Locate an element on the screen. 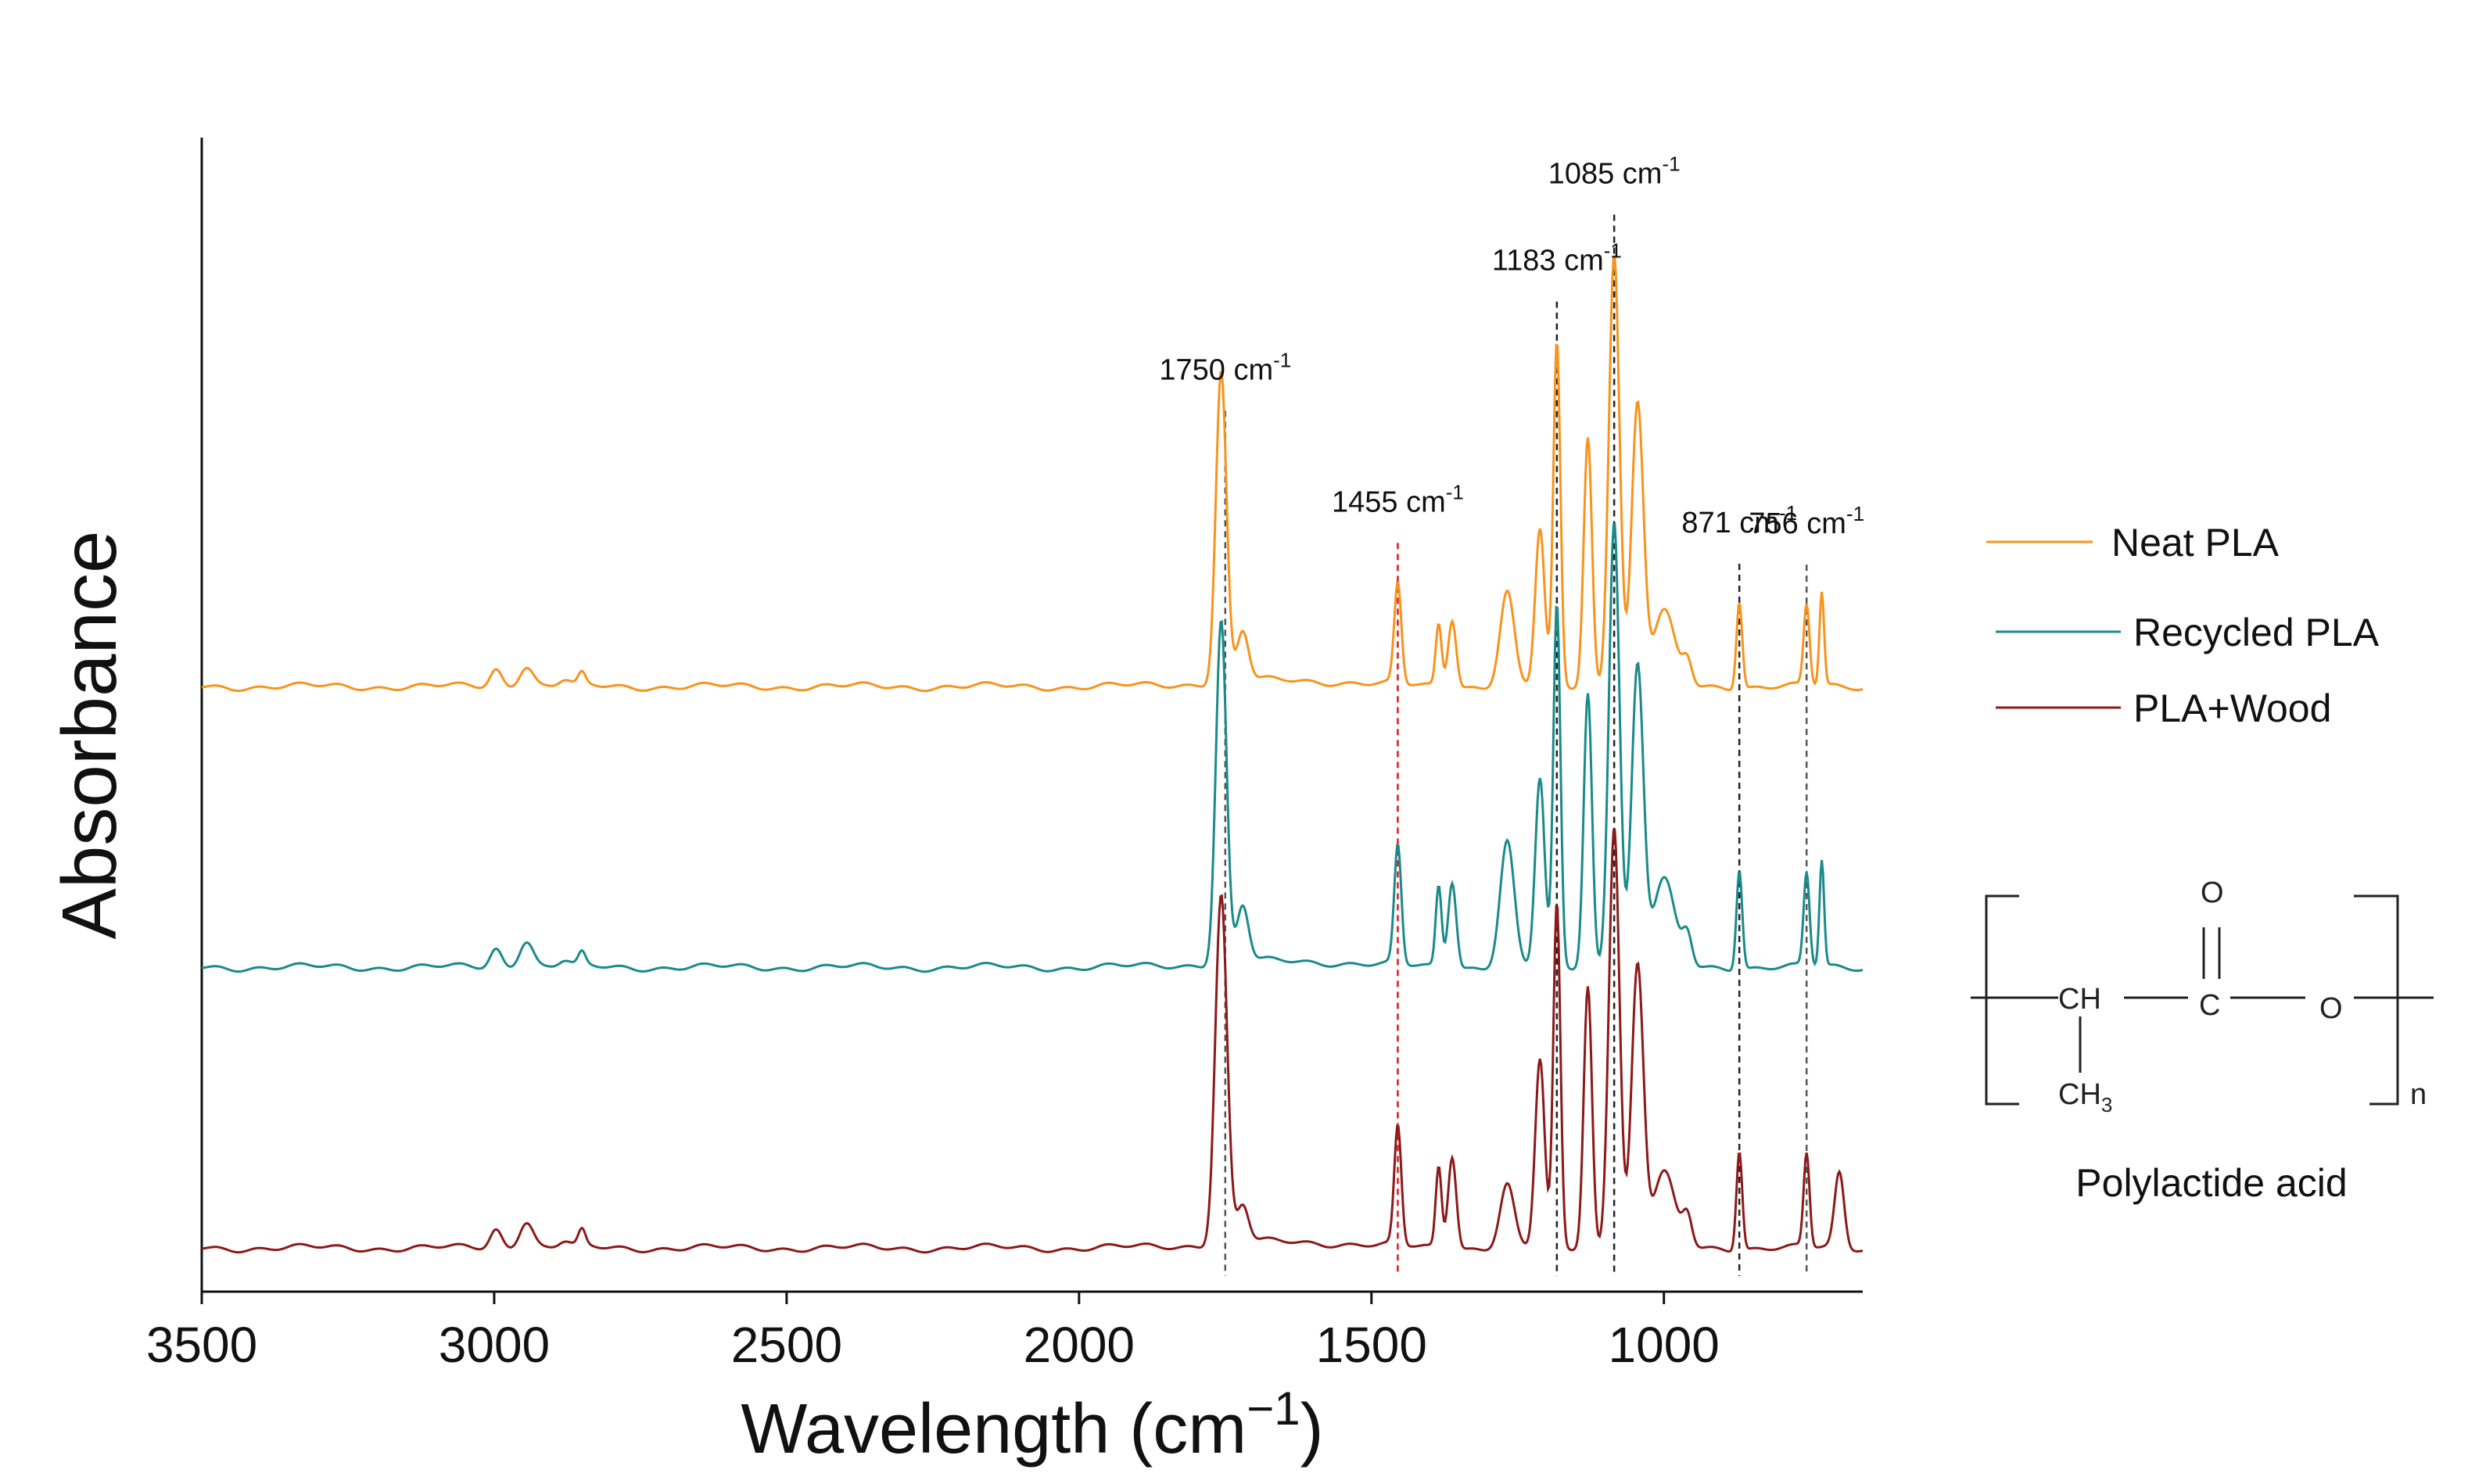 This screenshot has height=1484, width=2486. annotation-label-text: 756 cm is located at coordinates (1797, 523).